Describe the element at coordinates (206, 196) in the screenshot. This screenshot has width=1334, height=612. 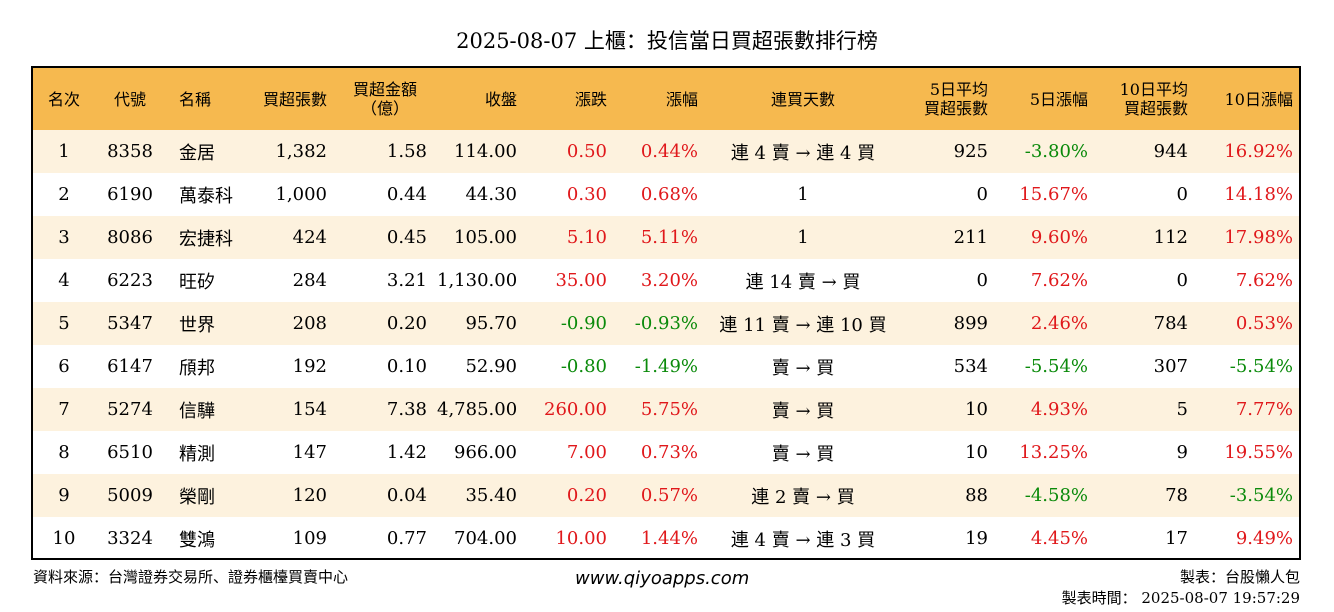
I see `cell-name: 萬泰科` at that location.